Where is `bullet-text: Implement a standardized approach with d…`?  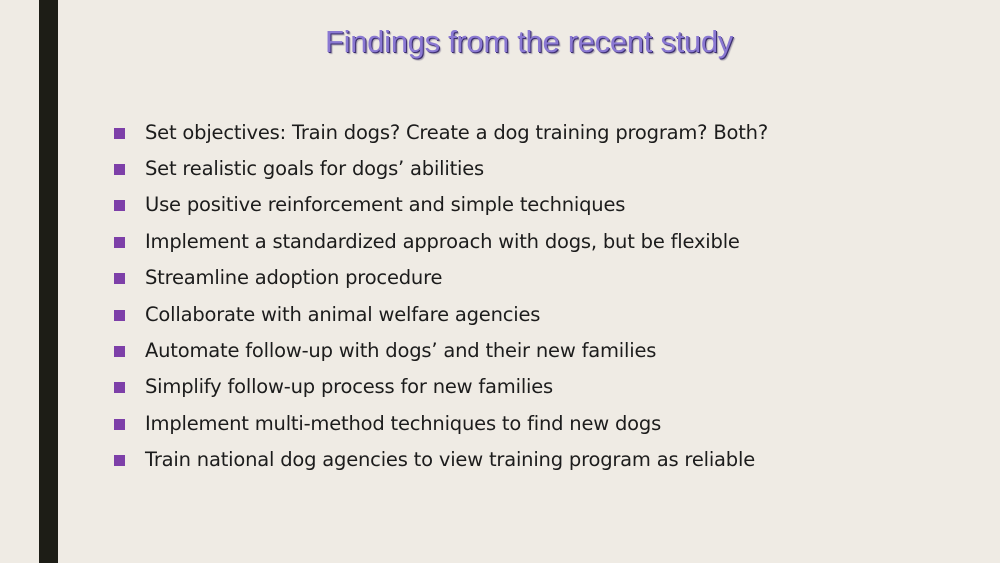 bullet-text: Implement a standardized approach with d… is located at coordinates (442, 241).